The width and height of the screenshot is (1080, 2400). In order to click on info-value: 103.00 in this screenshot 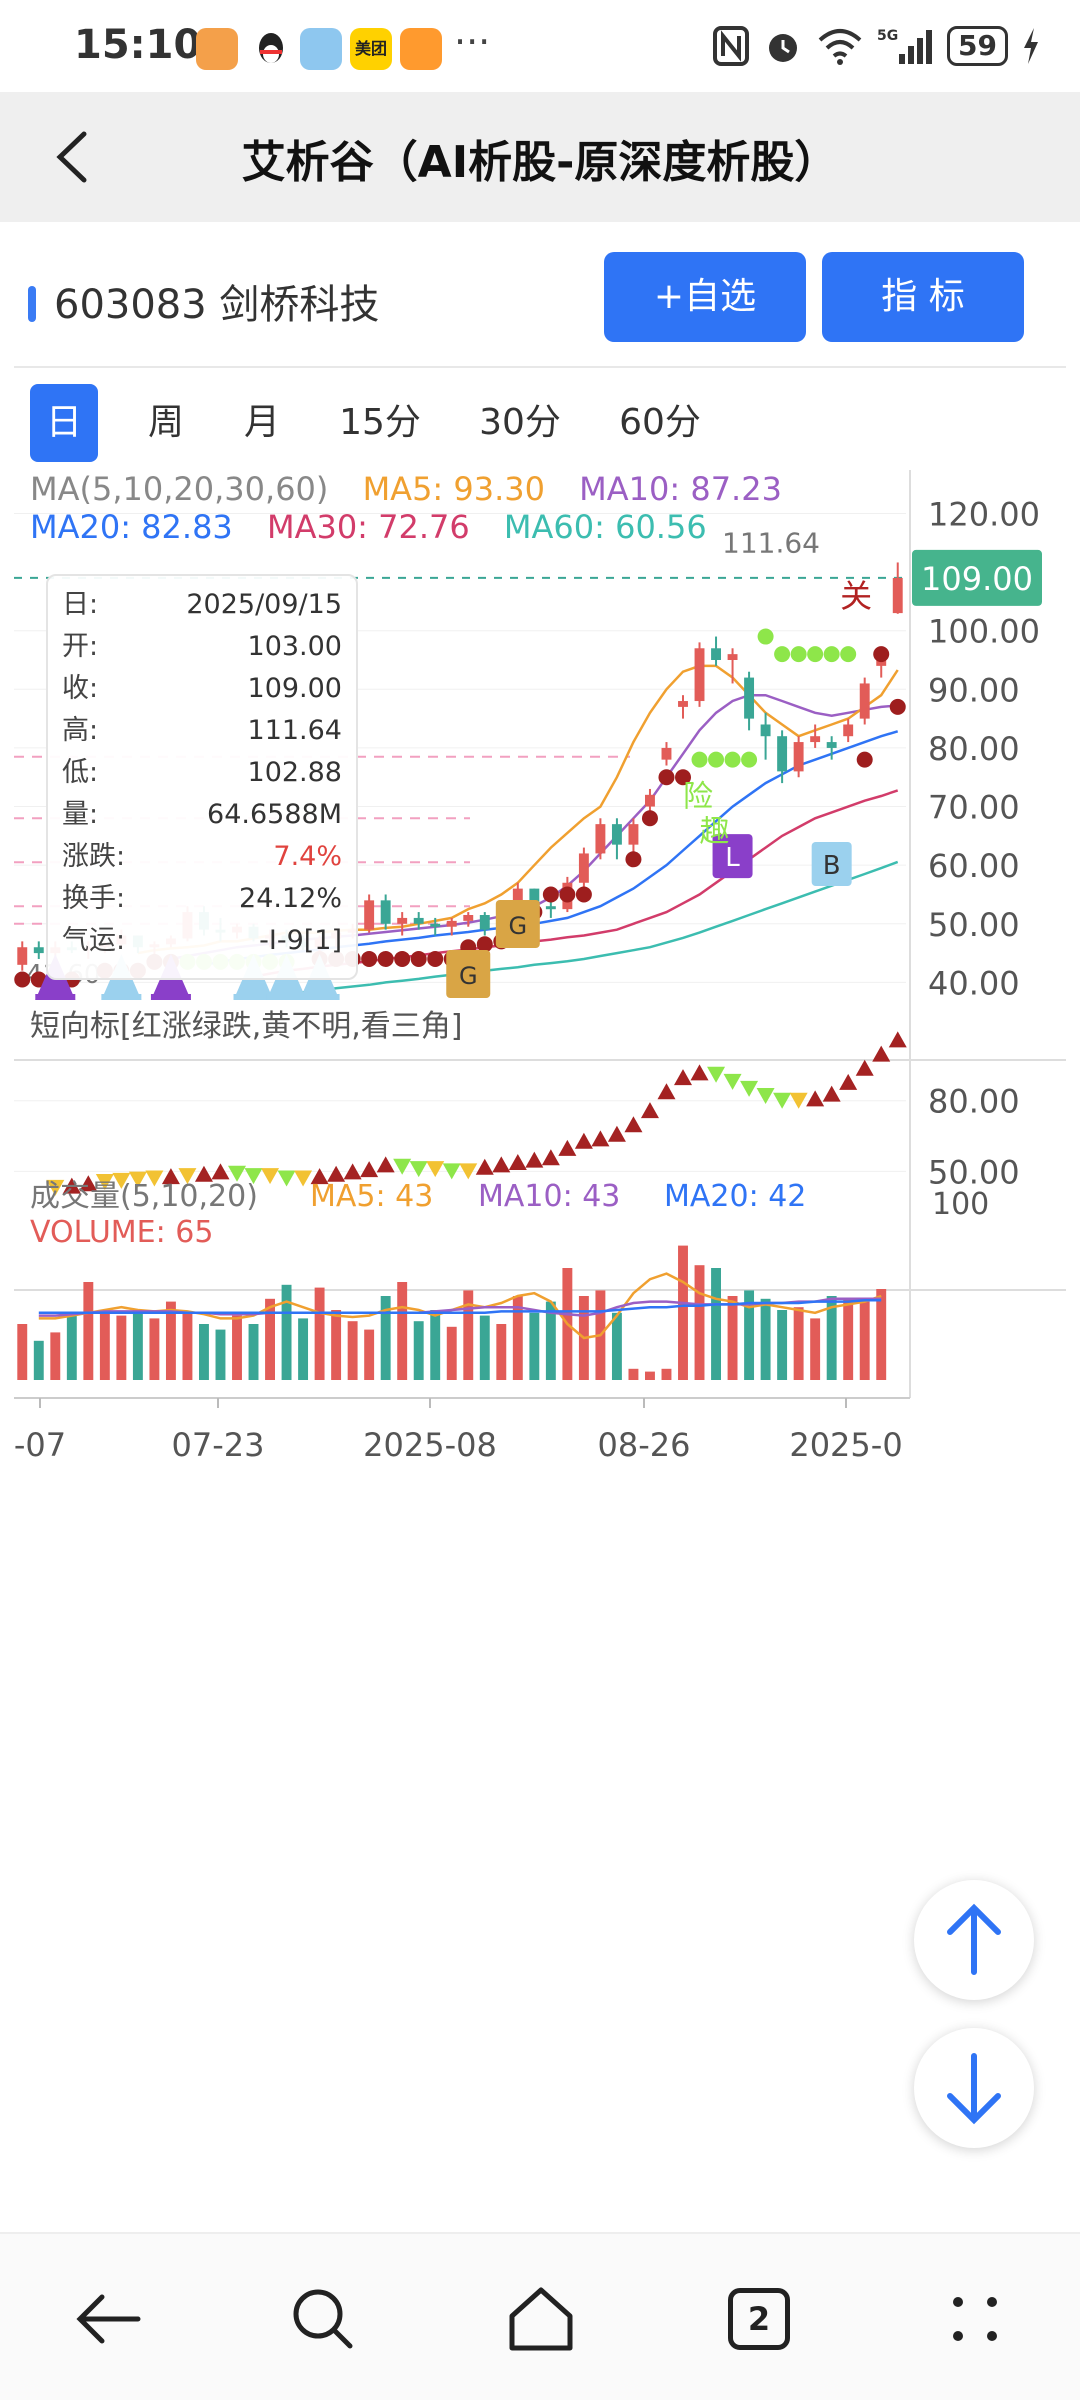, I will do `click(294, 646)`.